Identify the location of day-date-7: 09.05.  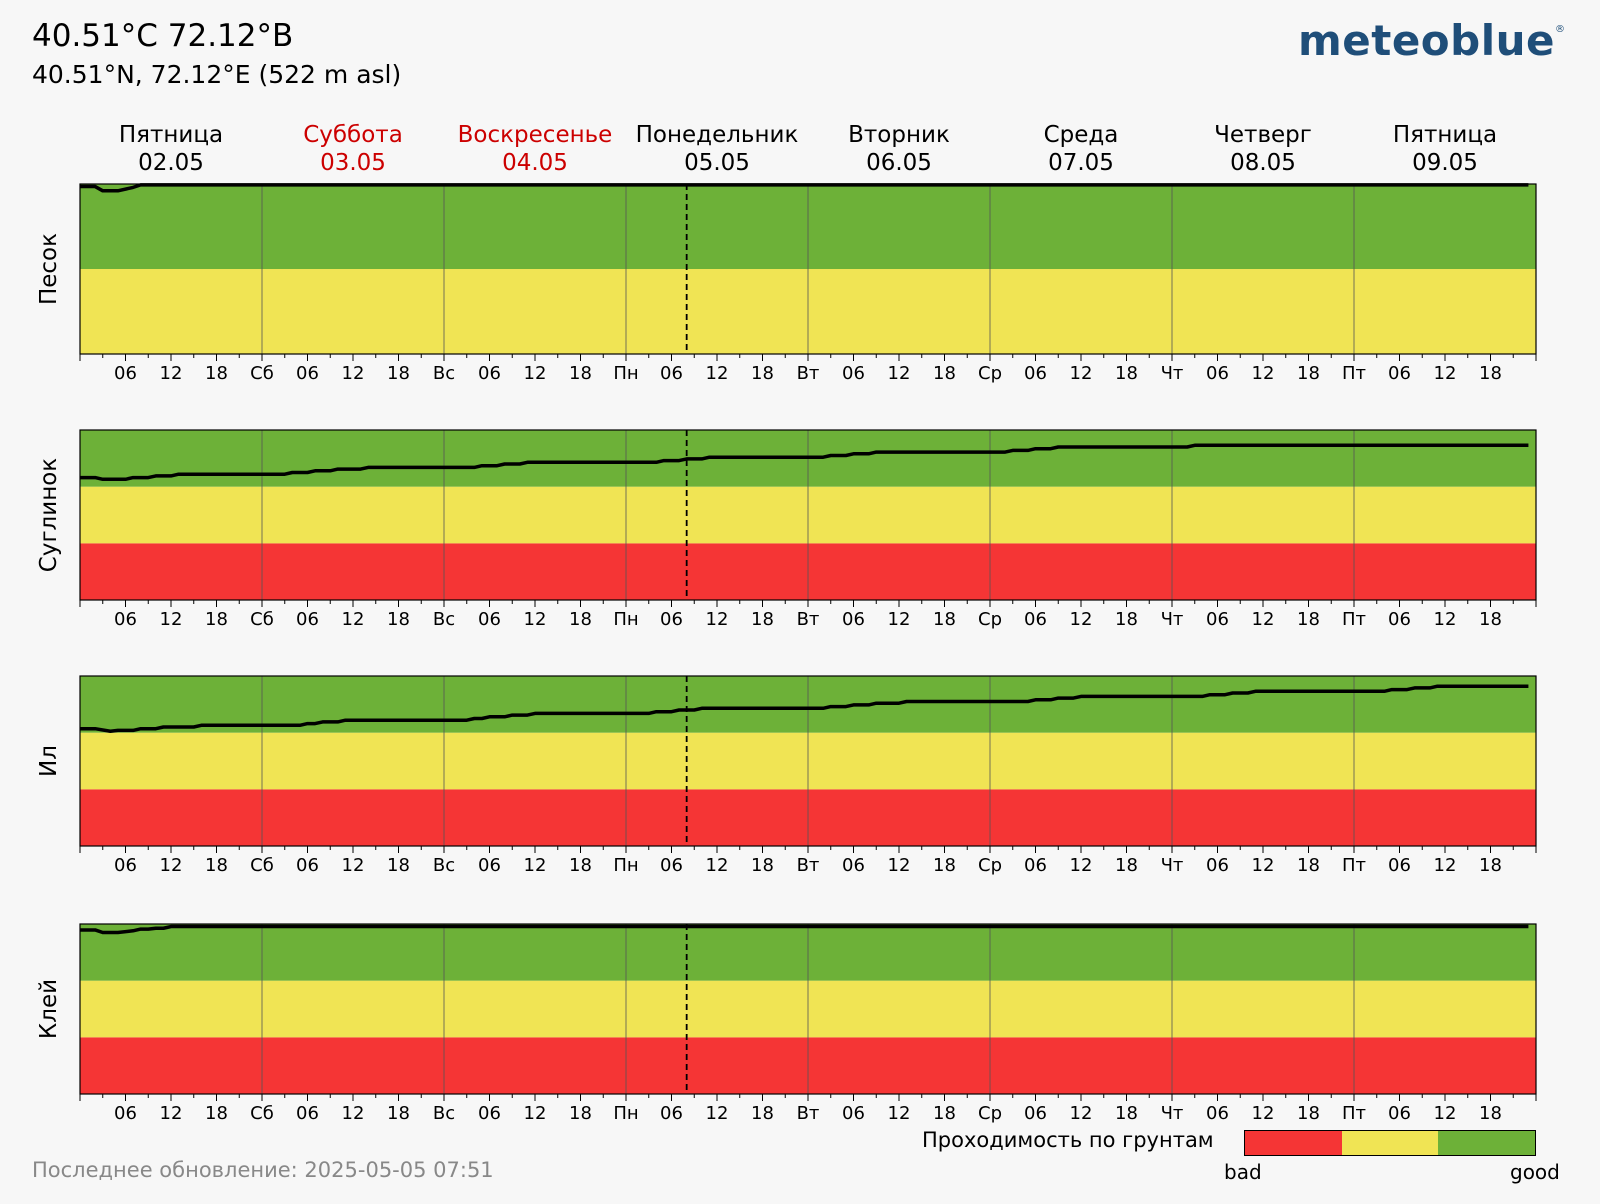
(1445, 163).